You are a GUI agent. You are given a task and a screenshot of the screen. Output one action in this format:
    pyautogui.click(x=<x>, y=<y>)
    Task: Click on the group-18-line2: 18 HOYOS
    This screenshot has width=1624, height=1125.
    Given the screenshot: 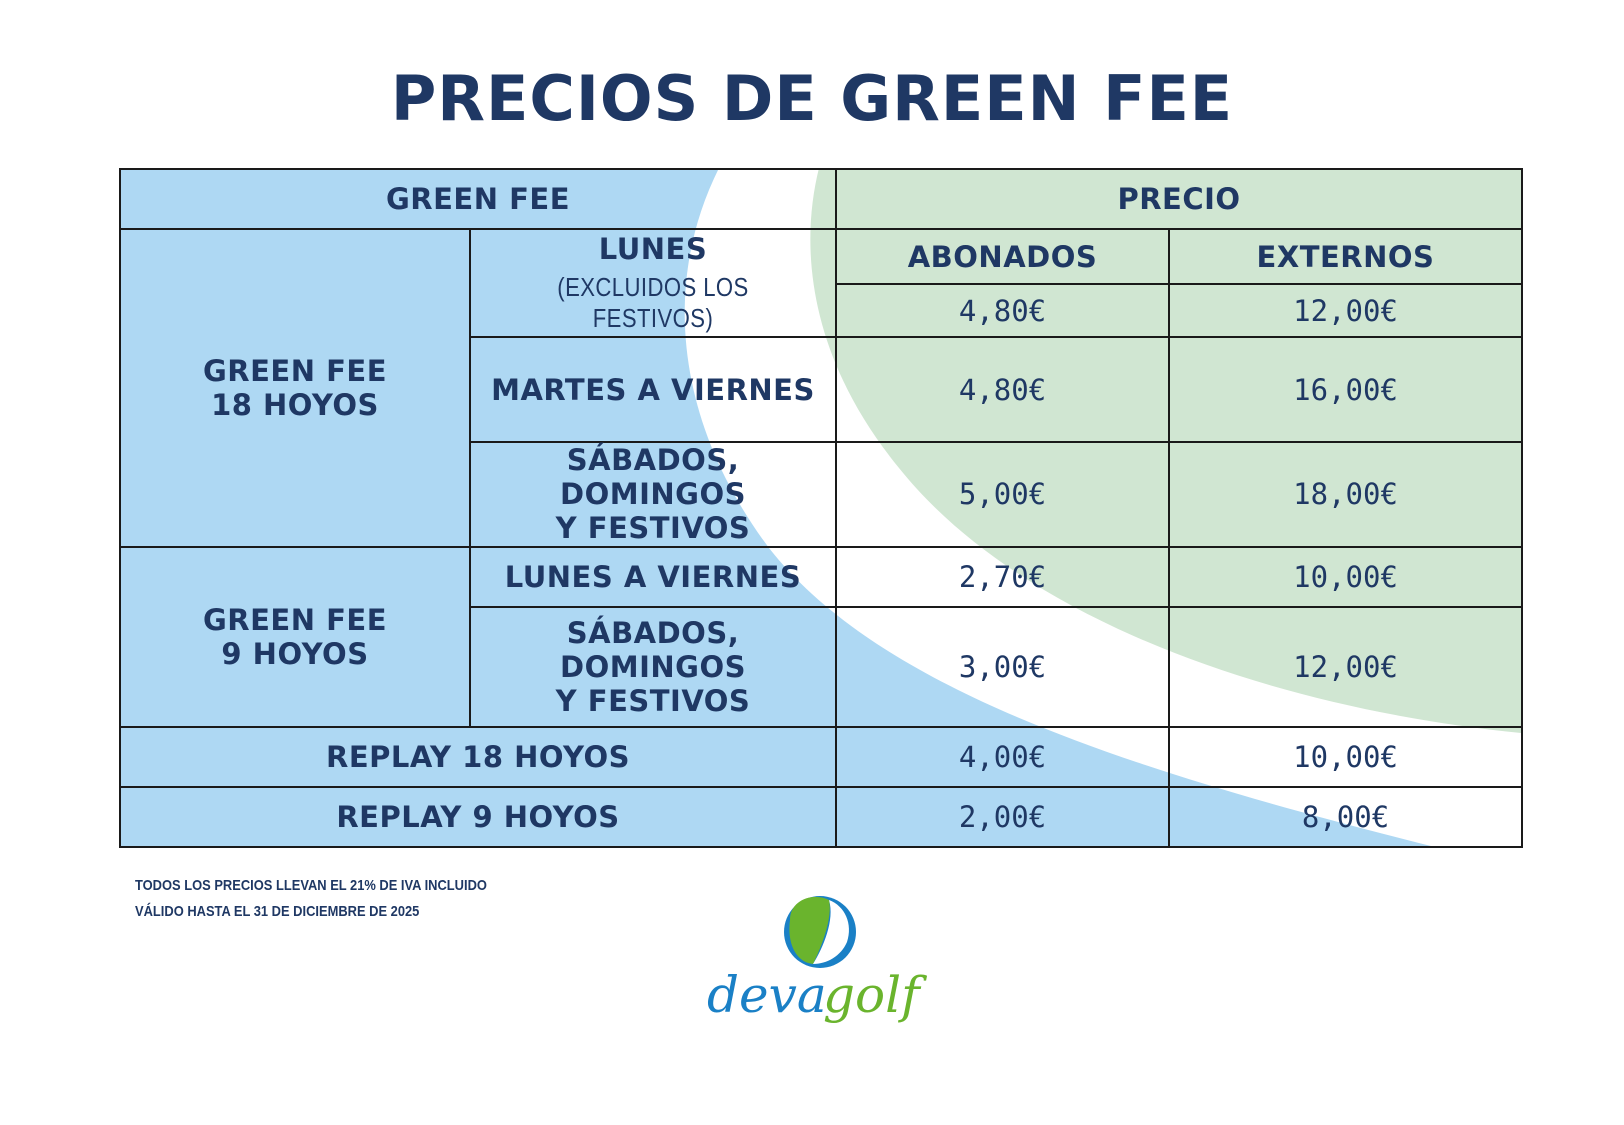 What is the action you would take?
    pyautogui.click(x=295, y=404)
    